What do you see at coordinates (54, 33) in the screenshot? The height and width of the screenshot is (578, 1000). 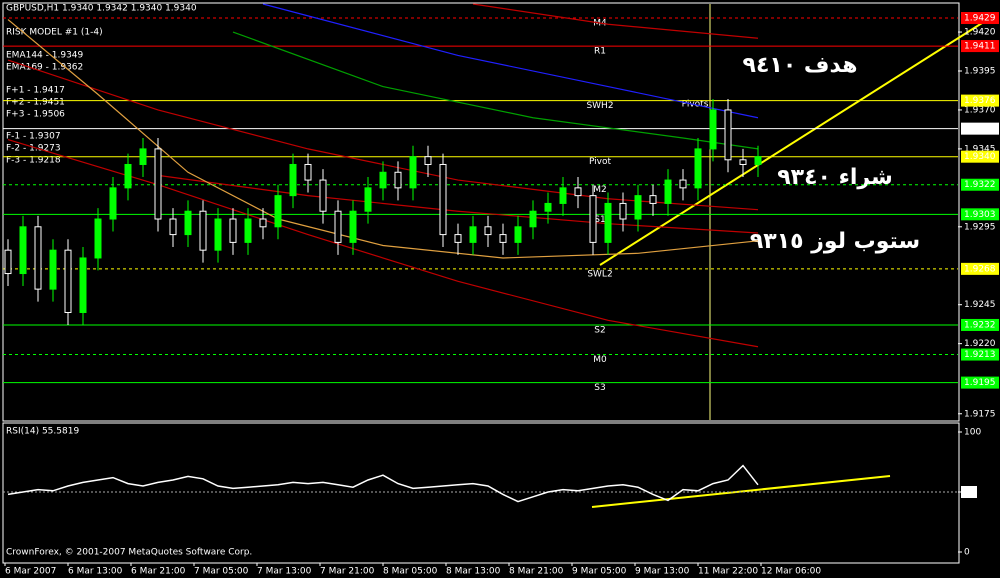 I see `info-line: RISK MODEL #1 (1-4)` at bounding box center [54, 33].